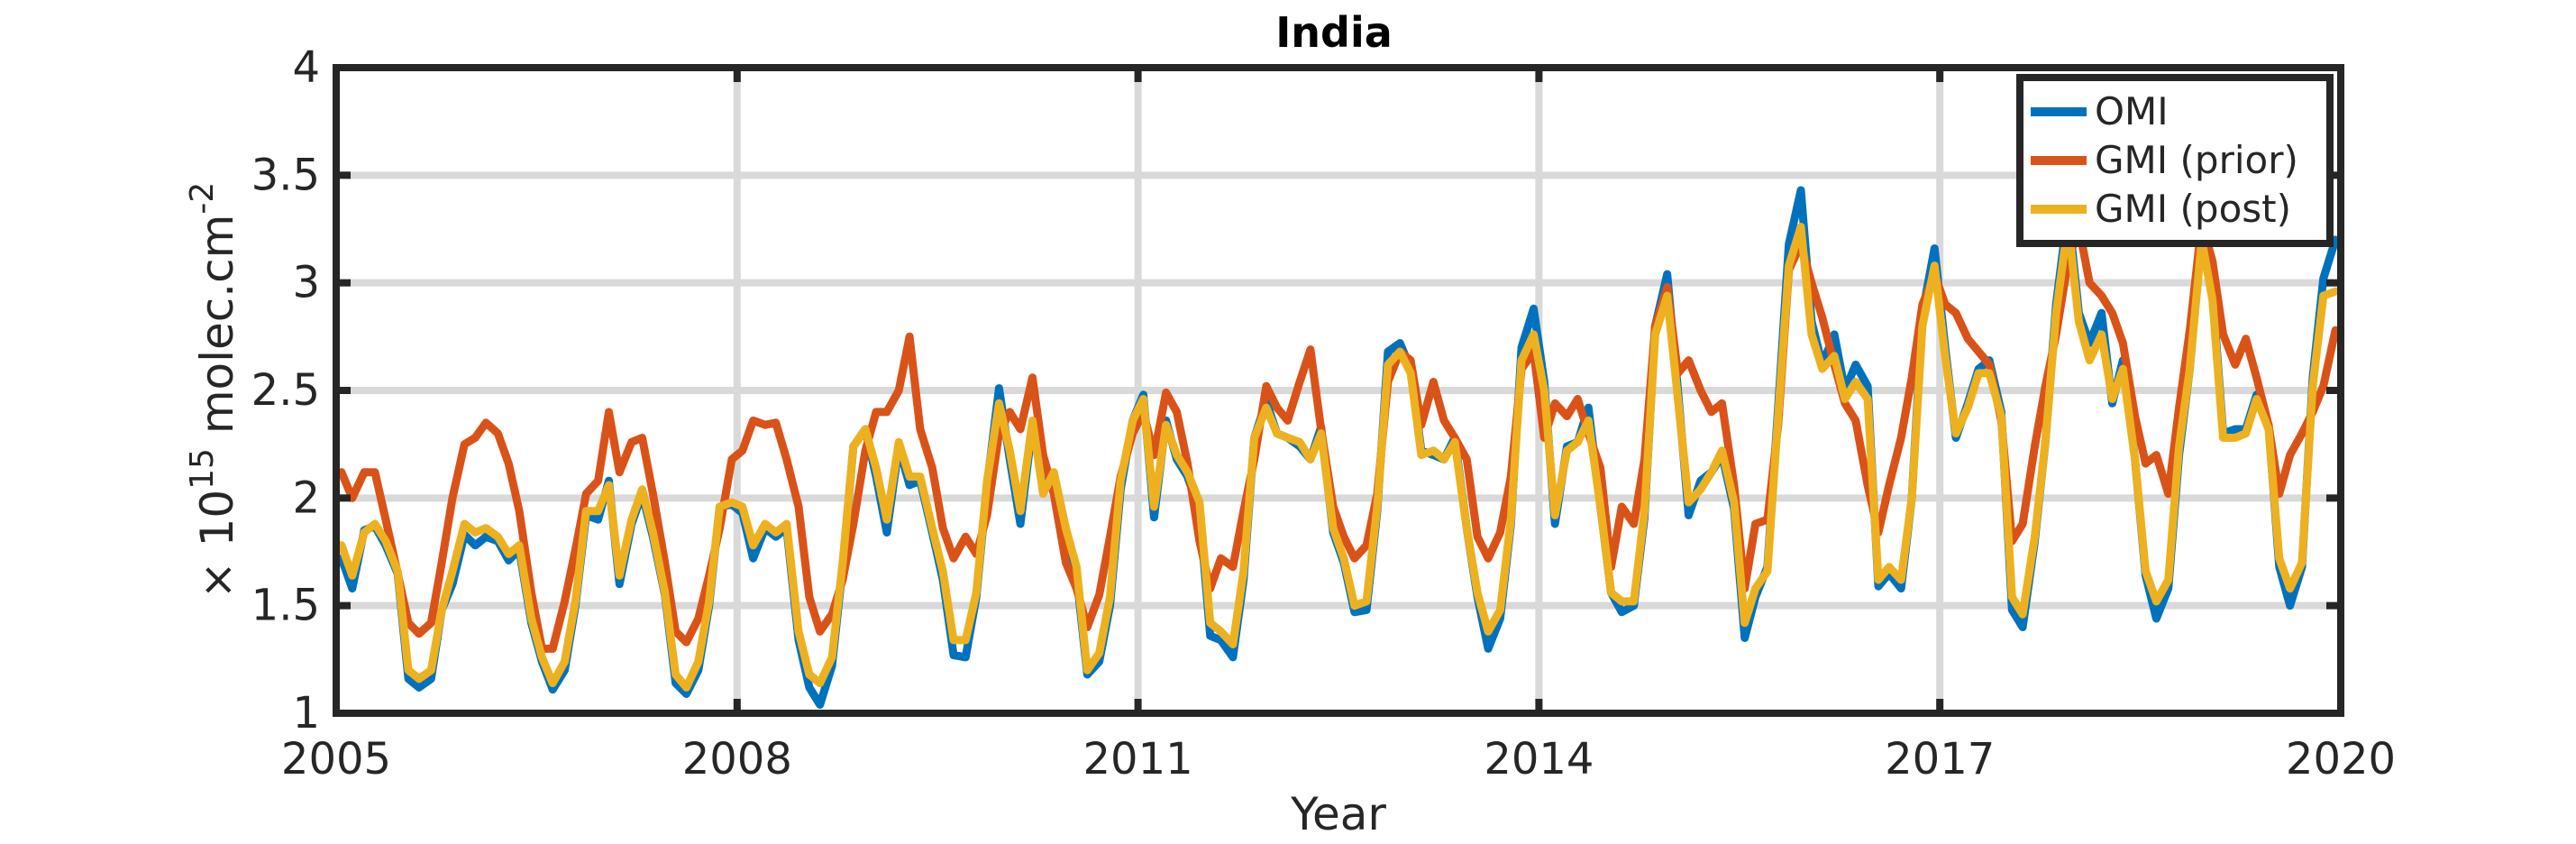 Image resolution: width=2576 pixels, height=844 pixels. I want to click on y-axis-label-unit-exponent: -2, so click(202, 198).